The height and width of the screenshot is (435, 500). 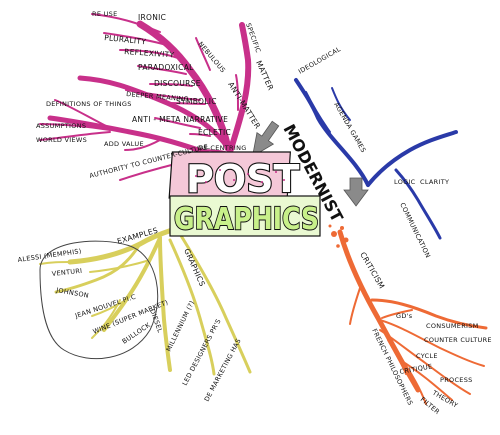 What do you see at coordinates (404, 316) in the screenshot?
I see `label-gds: GD's` at bounding box center [404, 316].